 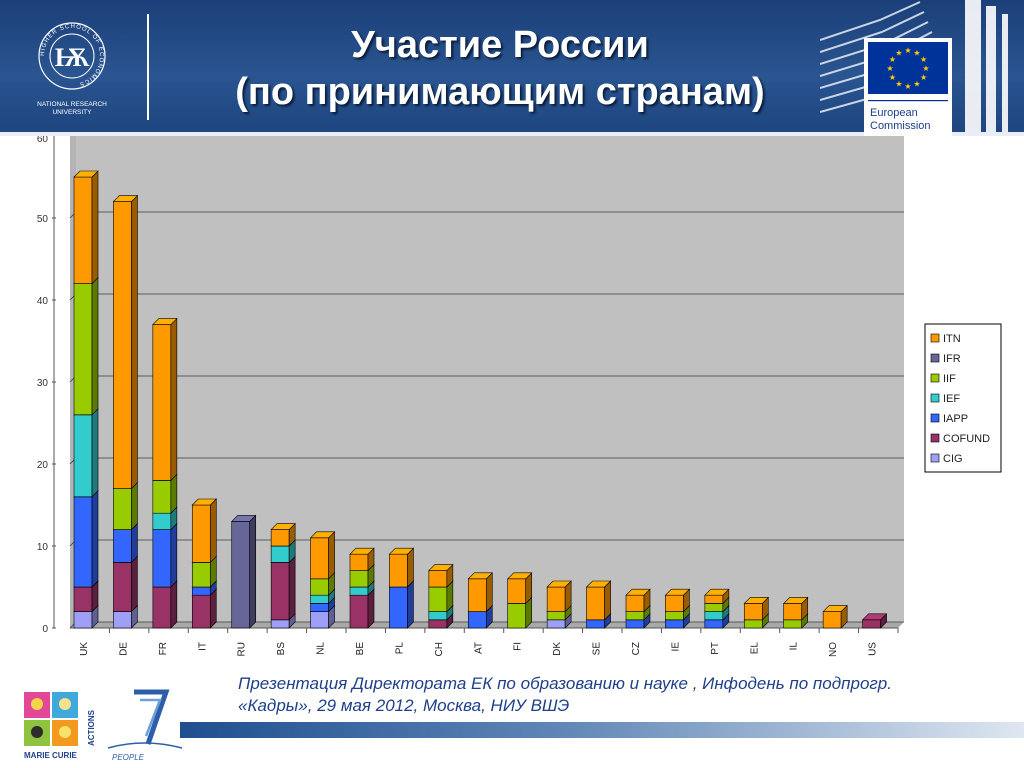 I want to click on x-tick-label: EL, so click(x=754, y=648).